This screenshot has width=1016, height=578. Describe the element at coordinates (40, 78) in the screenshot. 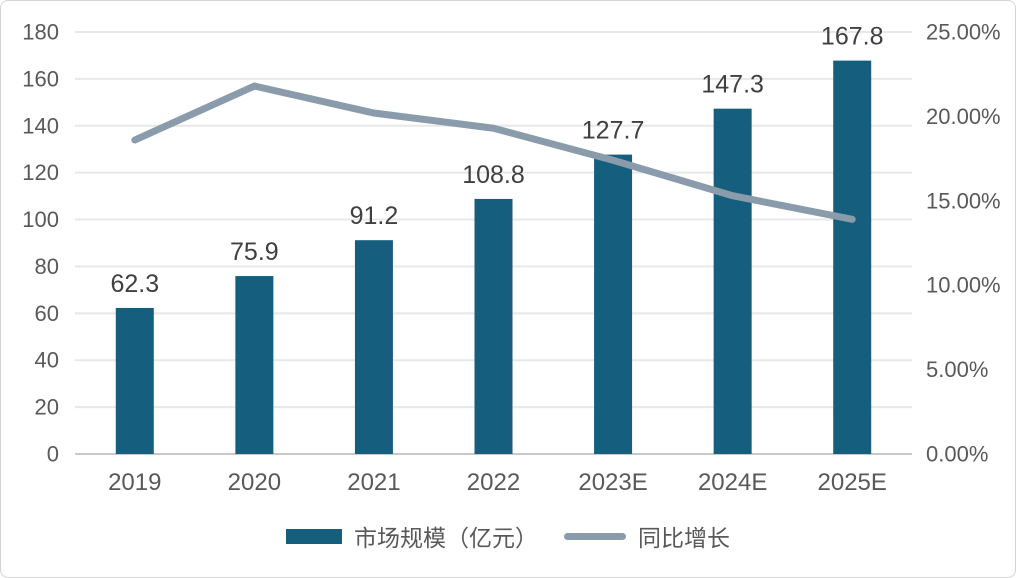

I see `left-axis-tick-label: 160` at that location.